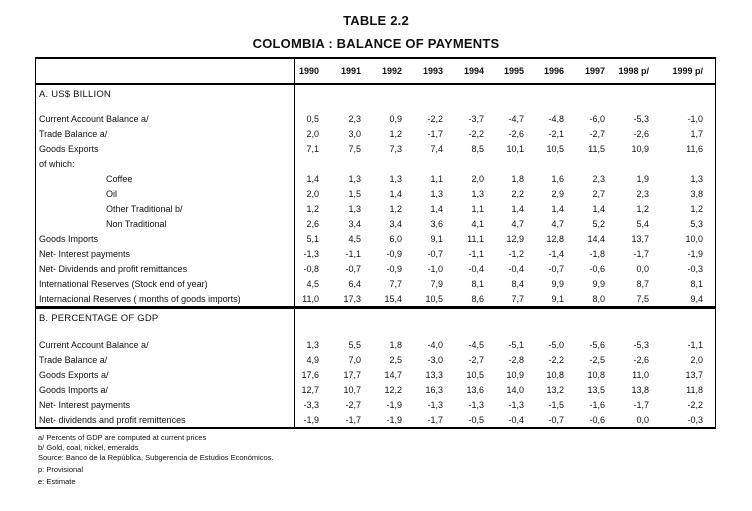 The height and width of the screenshot is (511, 752). What do you see at coordinates (119, 178) in the screenshot?
I see `row-label: Coffee` at bounding box center [119, 178].